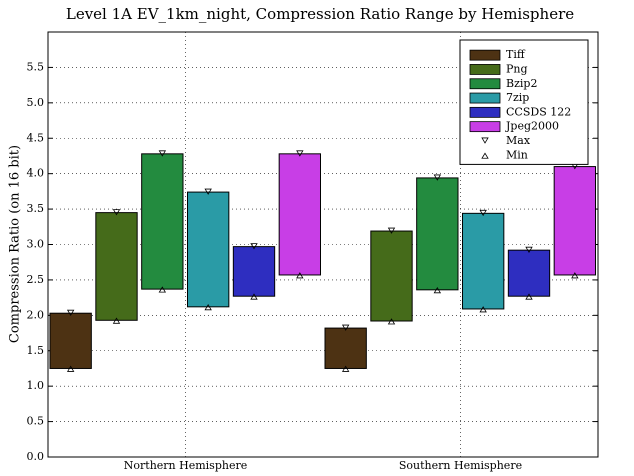 The width and height of the screenshot is (634, 476). Describe the element at coordinates (516, 54) in the screenshot. I see `legend-label: Tiff` at that location.